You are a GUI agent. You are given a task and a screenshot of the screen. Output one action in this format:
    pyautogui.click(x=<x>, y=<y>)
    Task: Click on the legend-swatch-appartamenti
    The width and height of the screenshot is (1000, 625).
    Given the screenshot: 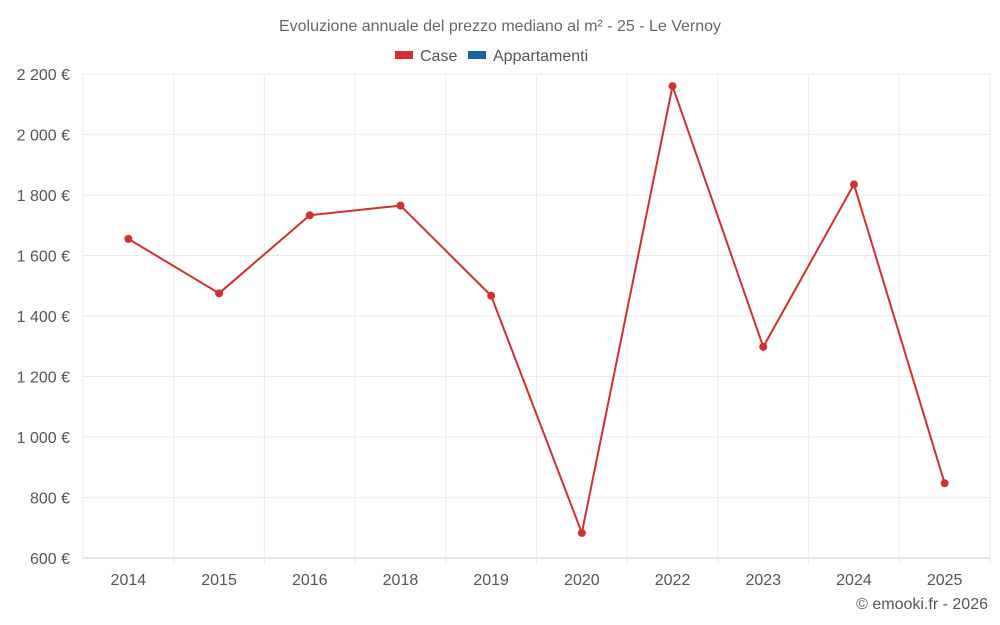 What is the action you would take?
    pyautogui.click(x=477, y=55)
    